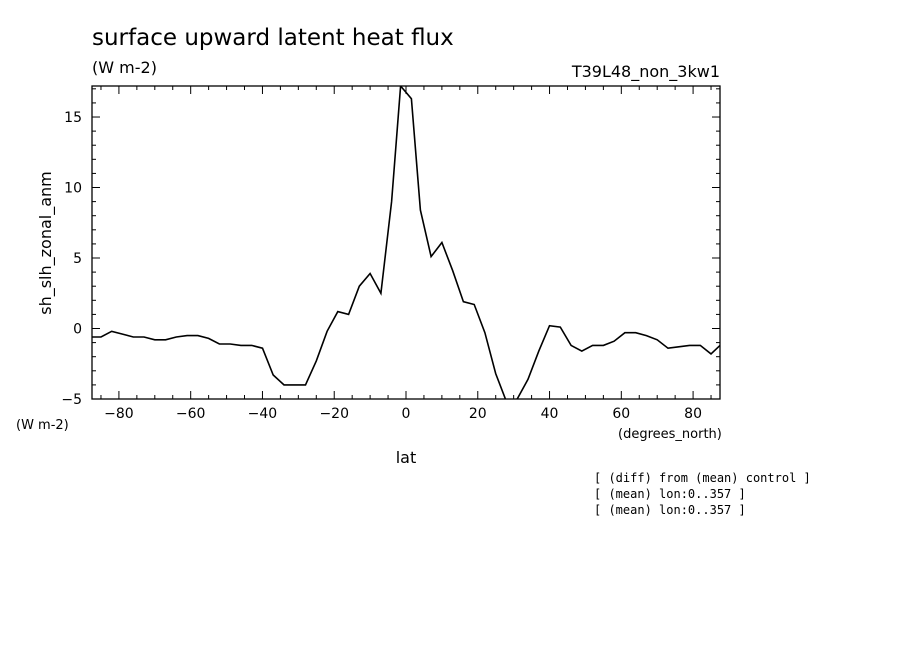  What do you see at coordinates (263, 414) in the screenshot?
I see `x-tick-label: −40` at bounding box center [263, 414].